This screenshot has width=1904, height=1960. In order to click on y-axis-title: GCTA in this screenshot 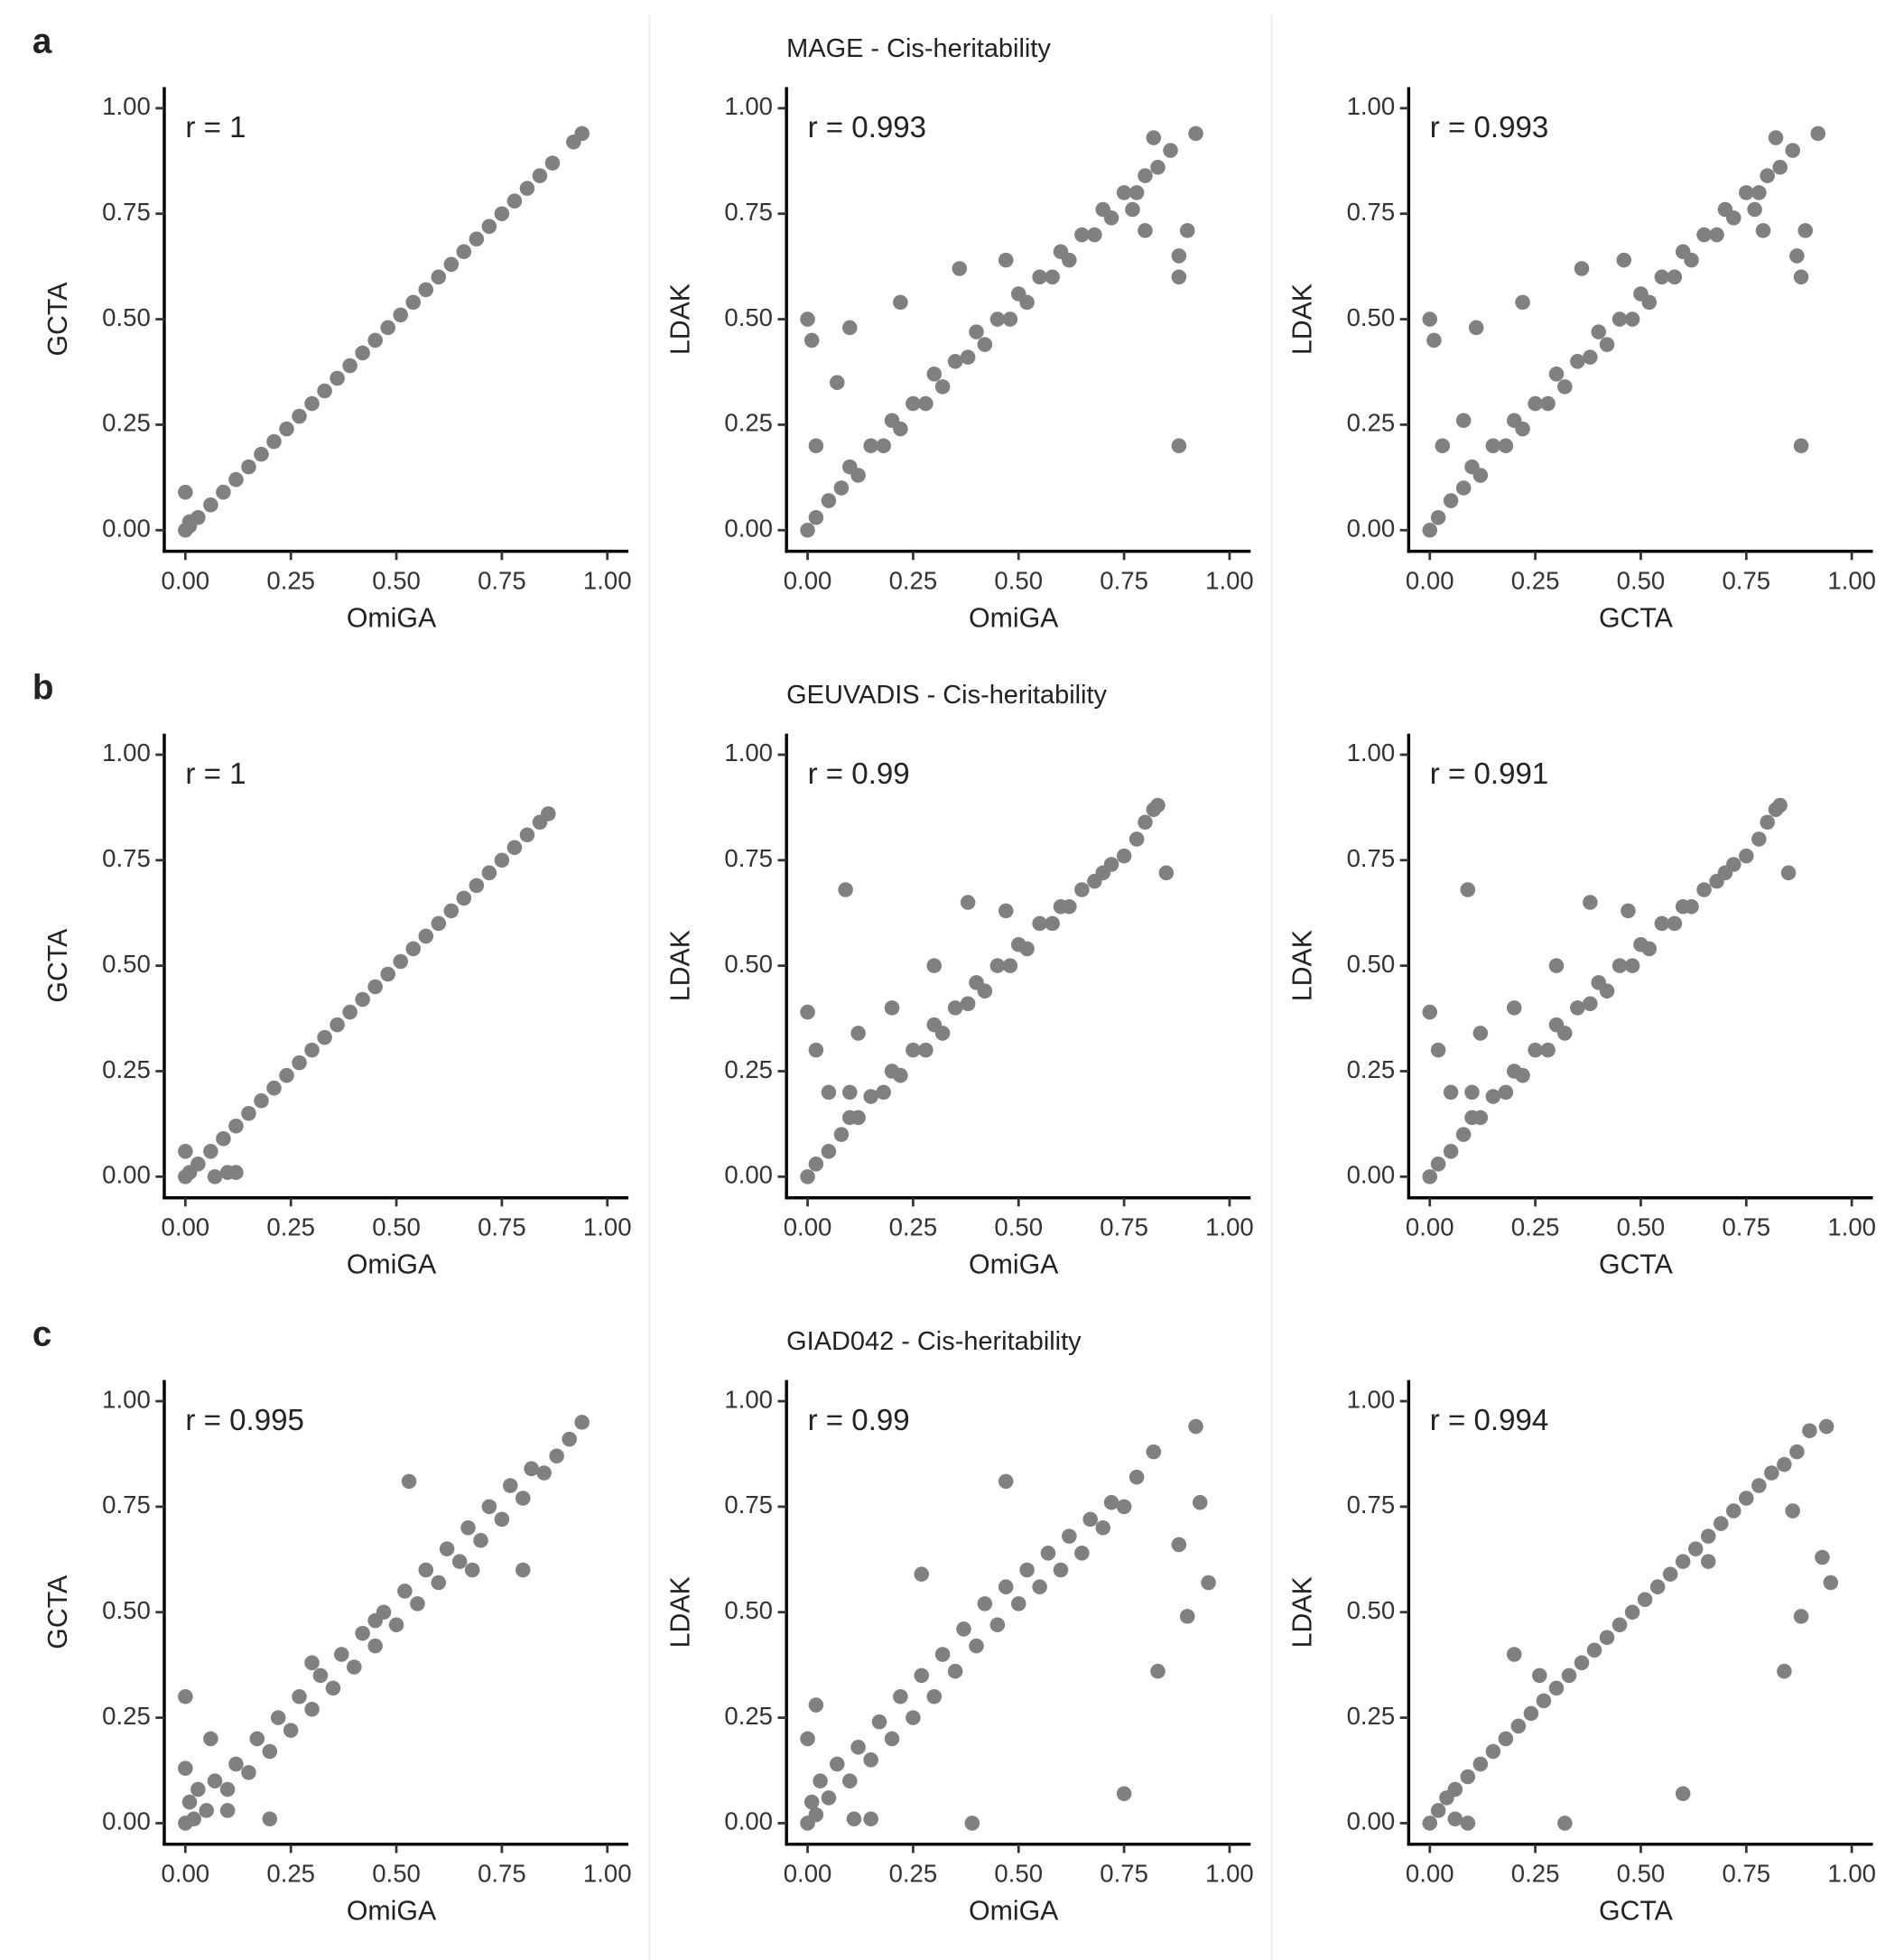, I will do `click(58, 965)`.